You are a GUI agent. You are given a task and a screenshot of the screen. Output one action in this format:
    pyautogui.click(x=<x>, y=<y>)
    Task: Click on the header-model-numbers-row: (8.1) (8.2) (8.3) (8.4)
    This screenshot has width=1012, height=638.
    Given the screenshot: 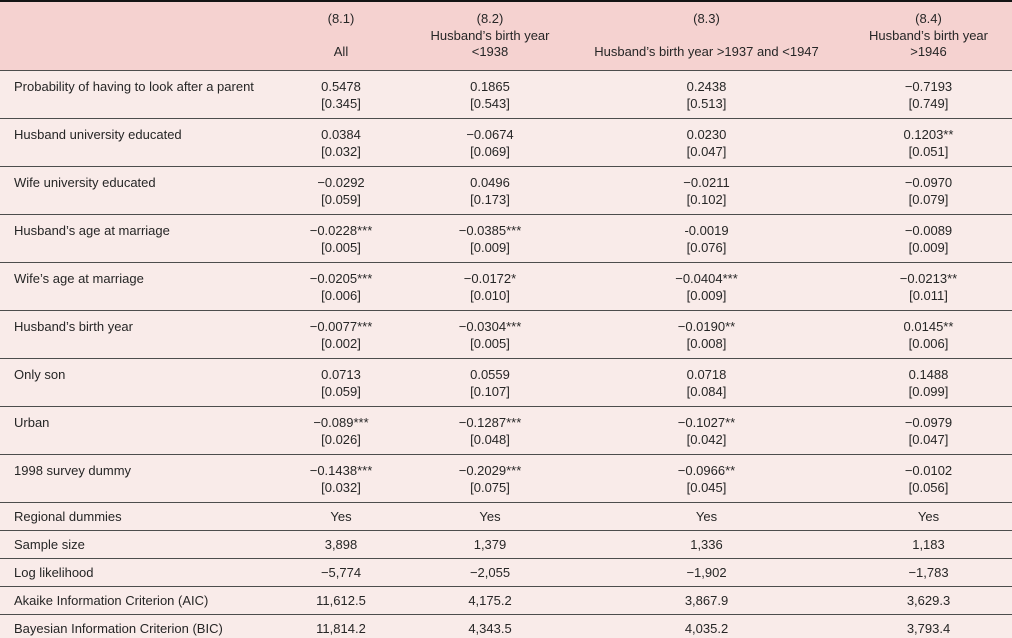 What is the action you would take?
    pyautogui.click(x=506, y=14)
    